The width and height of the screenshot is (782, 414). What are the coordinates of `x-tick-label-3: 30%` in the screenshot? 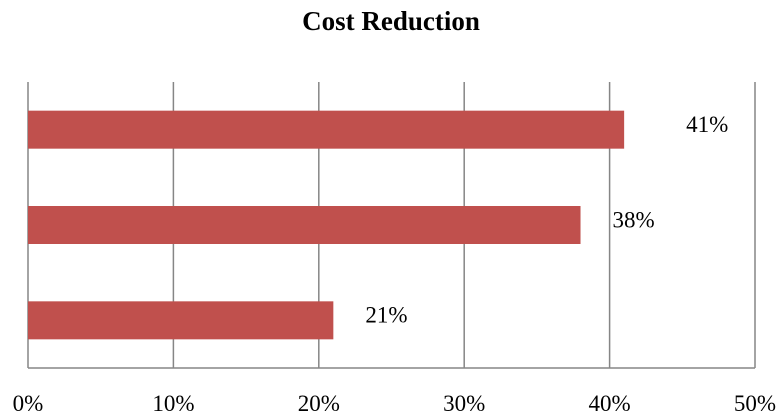 It's located at (464, 402).